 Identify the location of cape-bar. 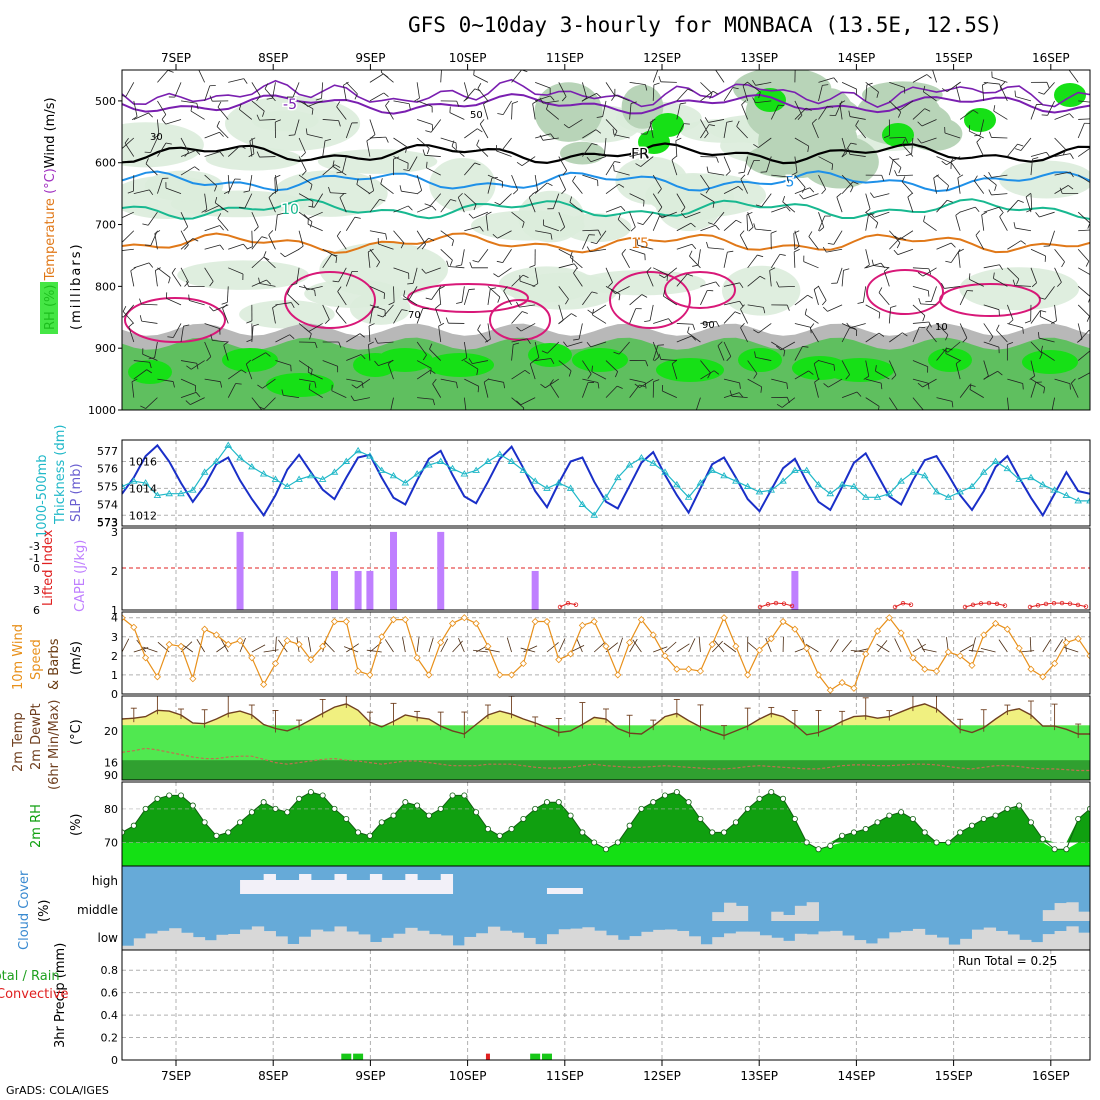
(334, 590).